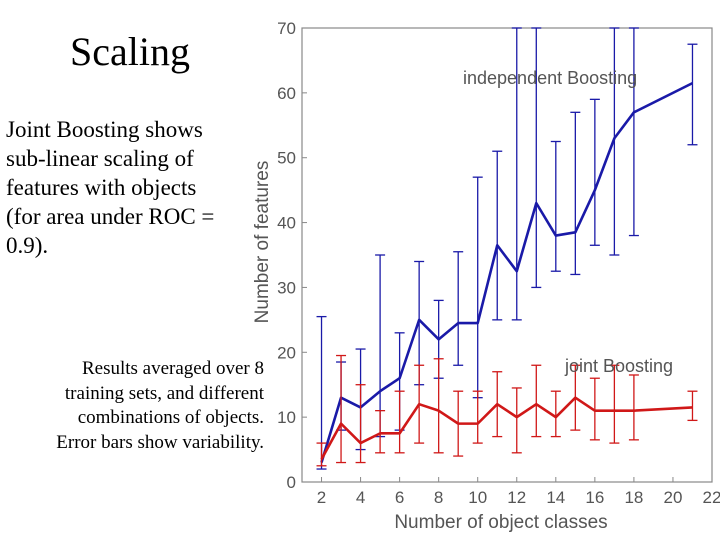  Describe the element at coordinates (286, 93) in the screenshot. I see `y-tick-label: 60` at that location.